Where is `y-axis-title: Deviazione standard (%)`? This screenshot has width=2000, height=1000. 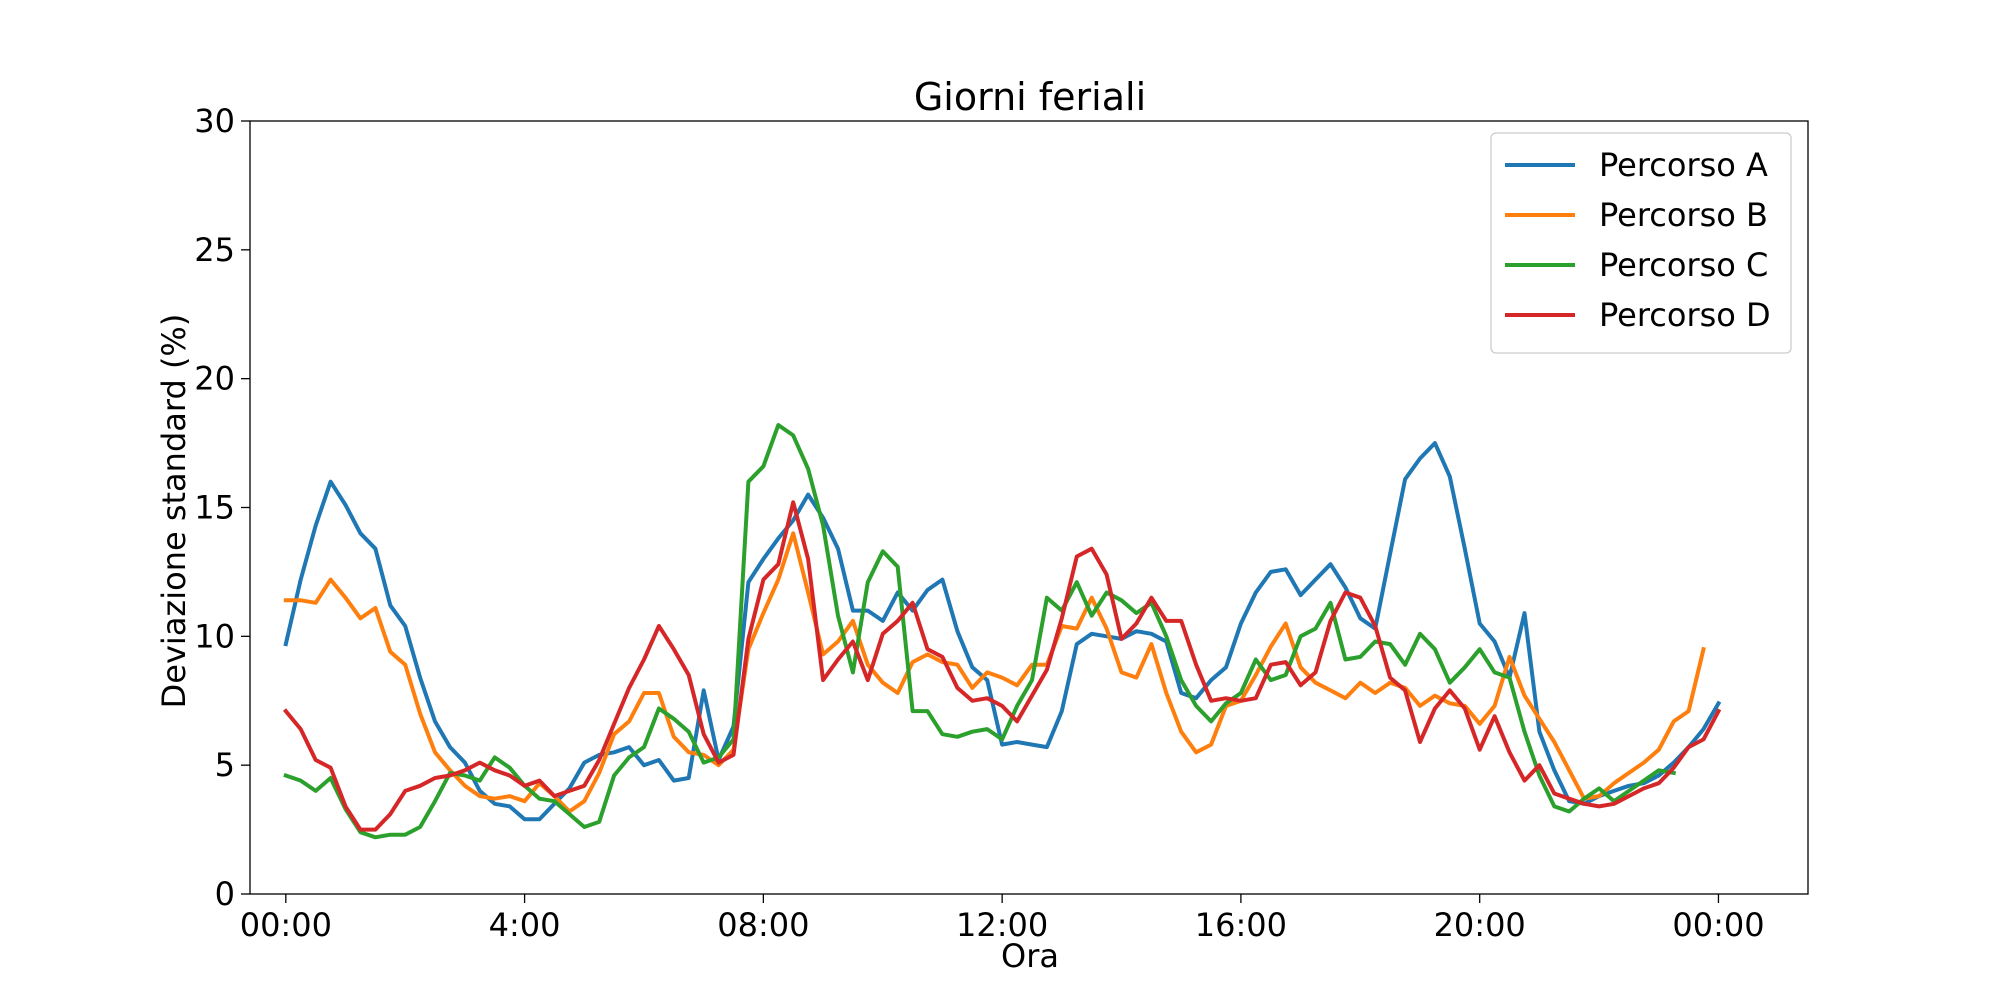 y-axis-title: Deviazione standard (%) is located at coordinates (174, 511).